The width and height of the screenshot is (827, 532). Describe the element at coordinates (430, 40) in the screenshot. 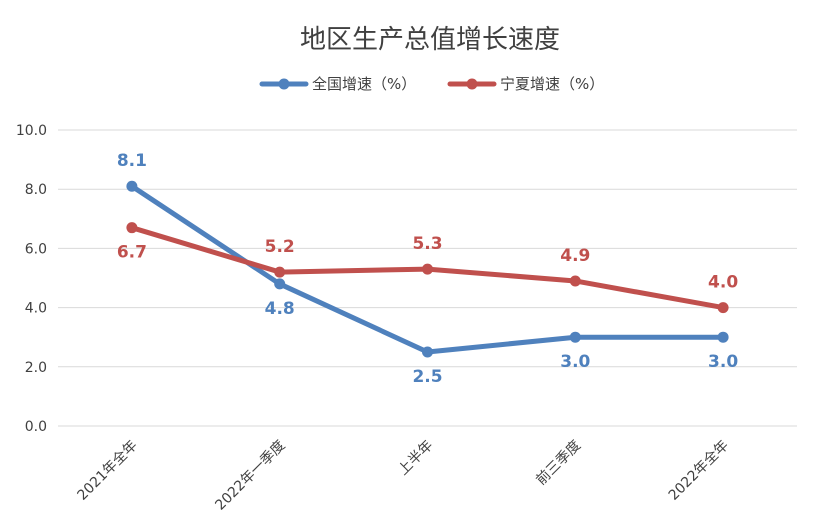

I see `chart-title: 地区生产总值增长速度` at that location.